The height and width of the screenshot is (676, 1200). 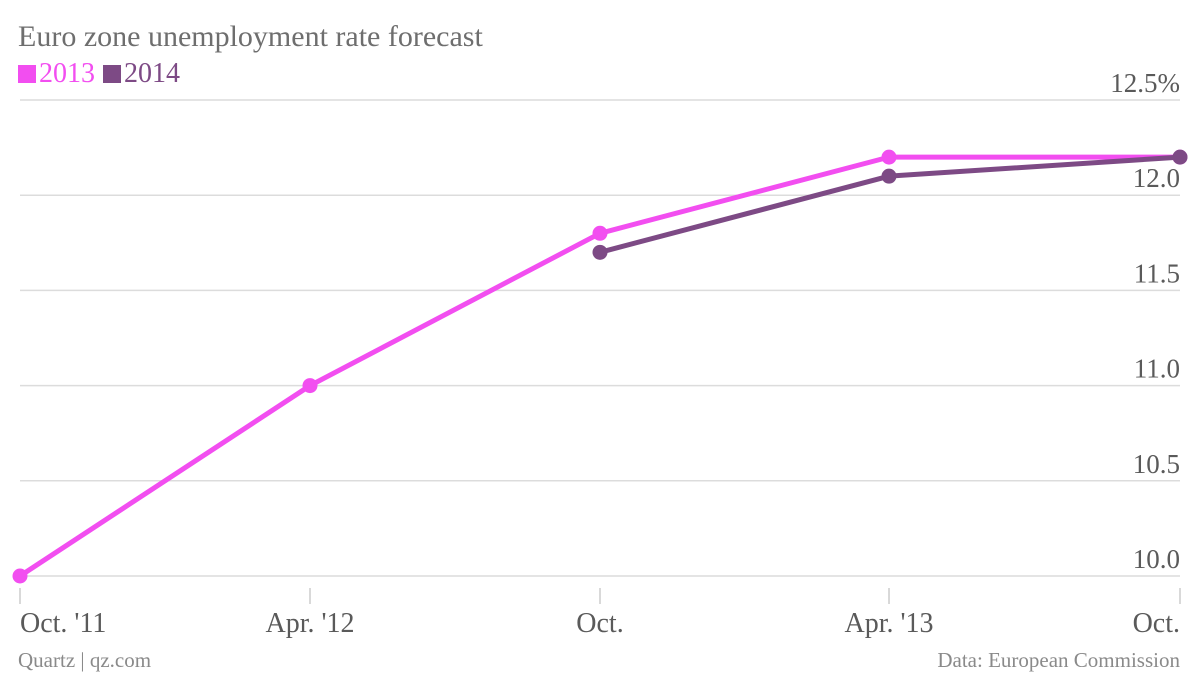 I want to click on legend-item-2013: 2013, so click(x=56, y=74).